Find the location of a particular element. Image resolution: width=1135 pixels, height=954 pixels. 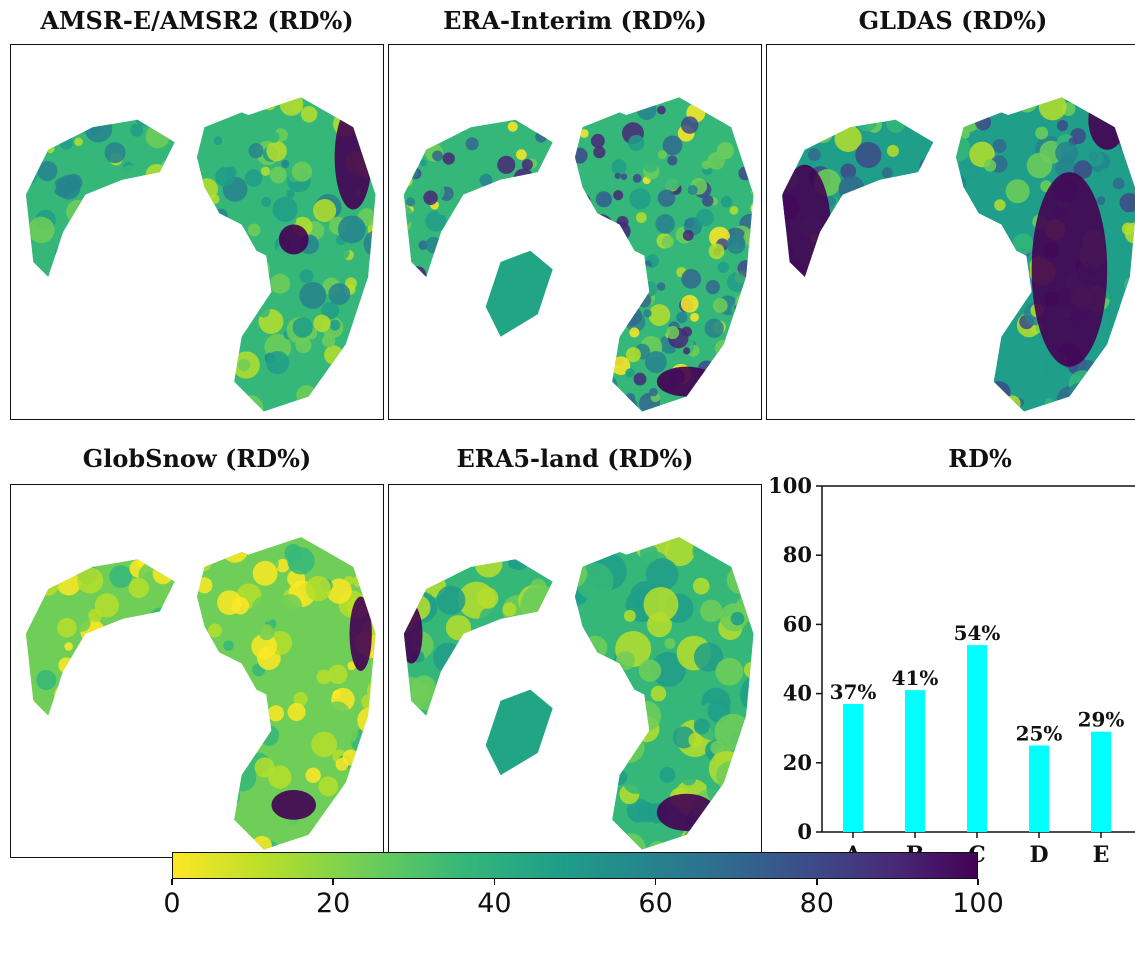

map-era-interim is located at coordinates (578, 254).